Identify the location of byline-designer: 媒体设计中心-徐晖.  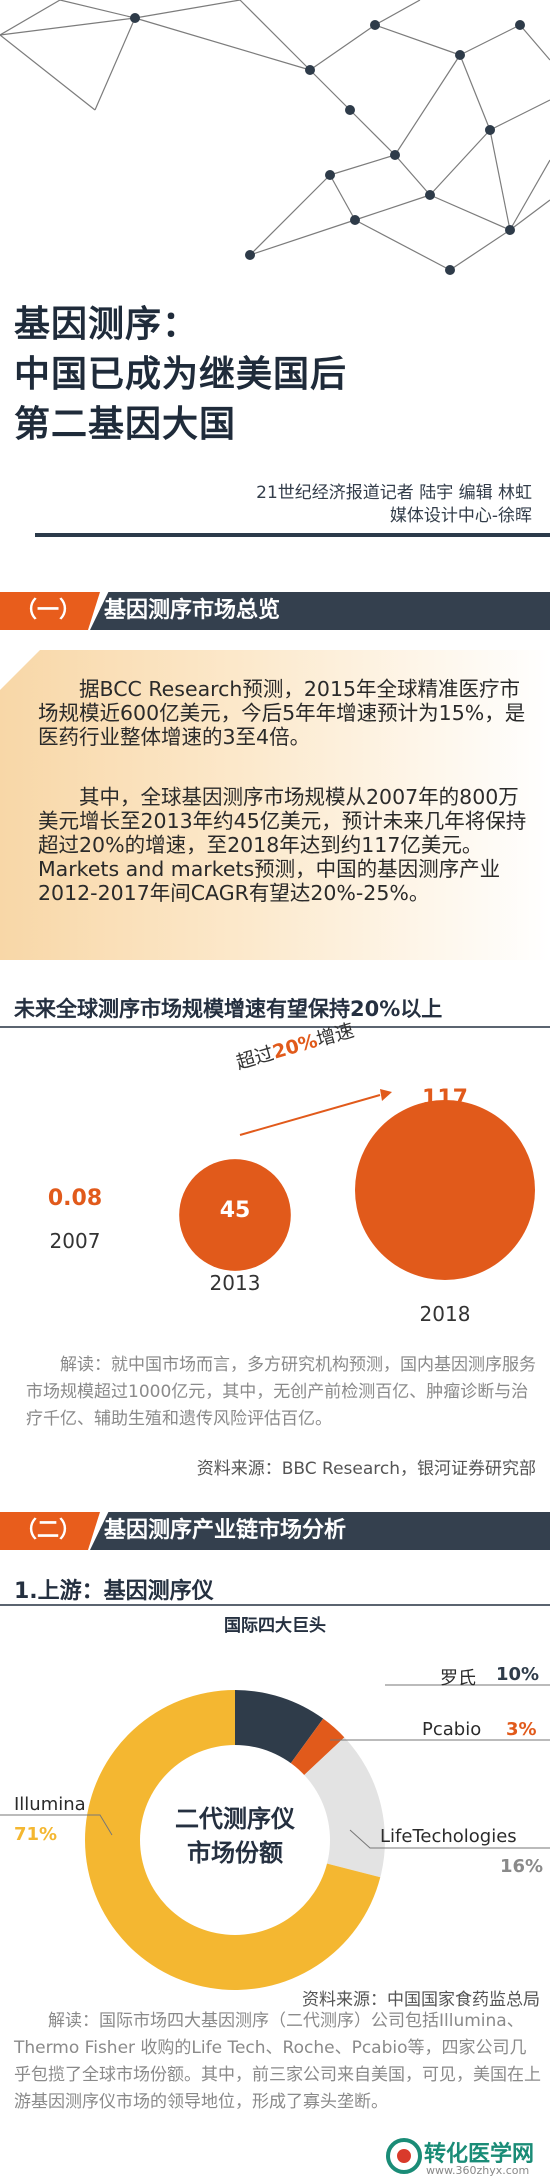
(460, 516).